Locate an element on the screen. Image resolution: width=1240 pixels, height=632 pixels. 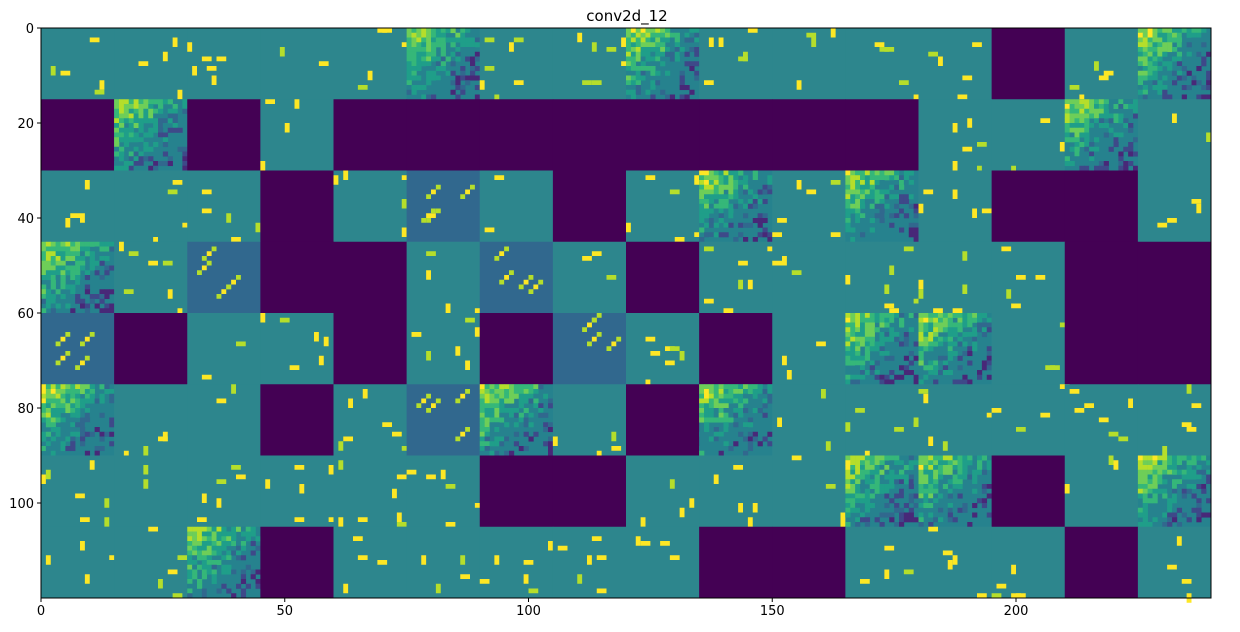
x-tick-label: 200 is located at coordinates (1016, 611).